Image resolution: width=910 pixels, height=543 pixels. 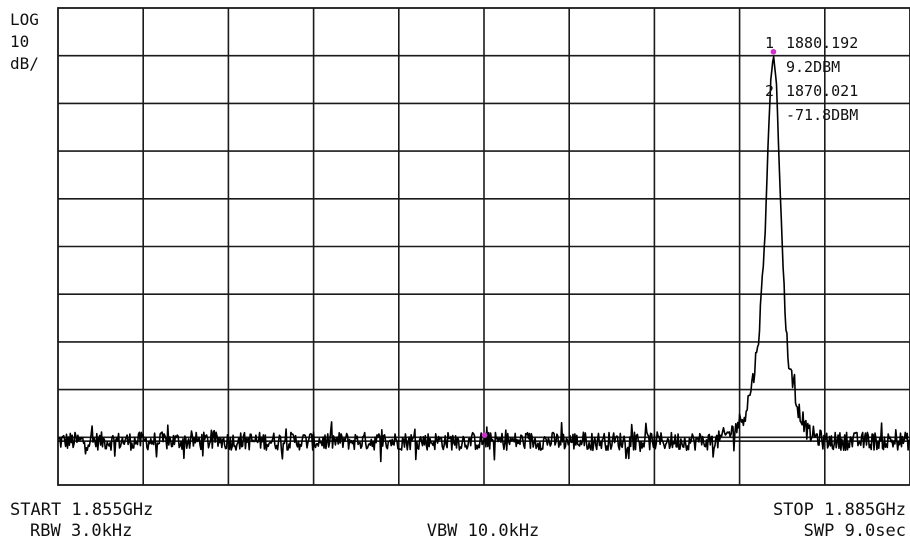 I want to click on marker-2-dot, so click(x=484, y=435).